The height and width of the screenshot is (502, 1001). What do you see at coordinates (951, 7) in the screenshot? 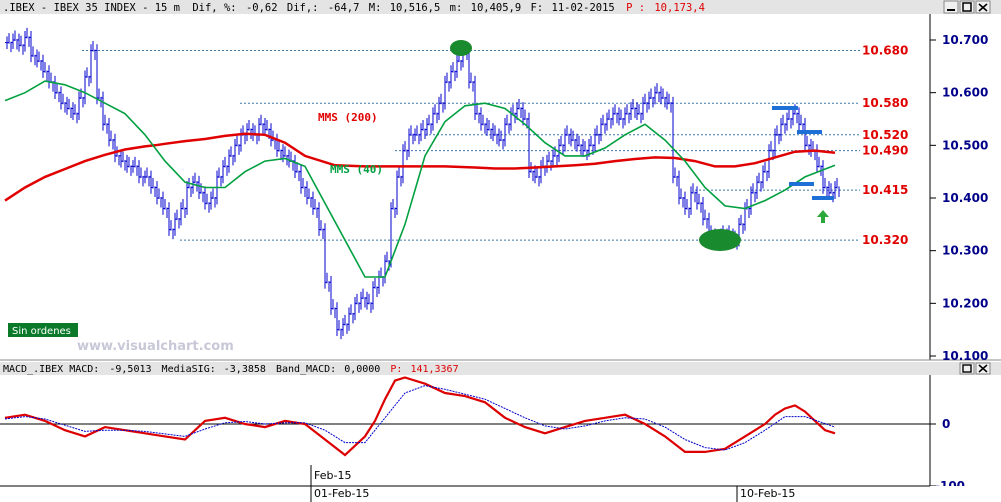
I see `minimize-button` at bounding box center [951, 7].